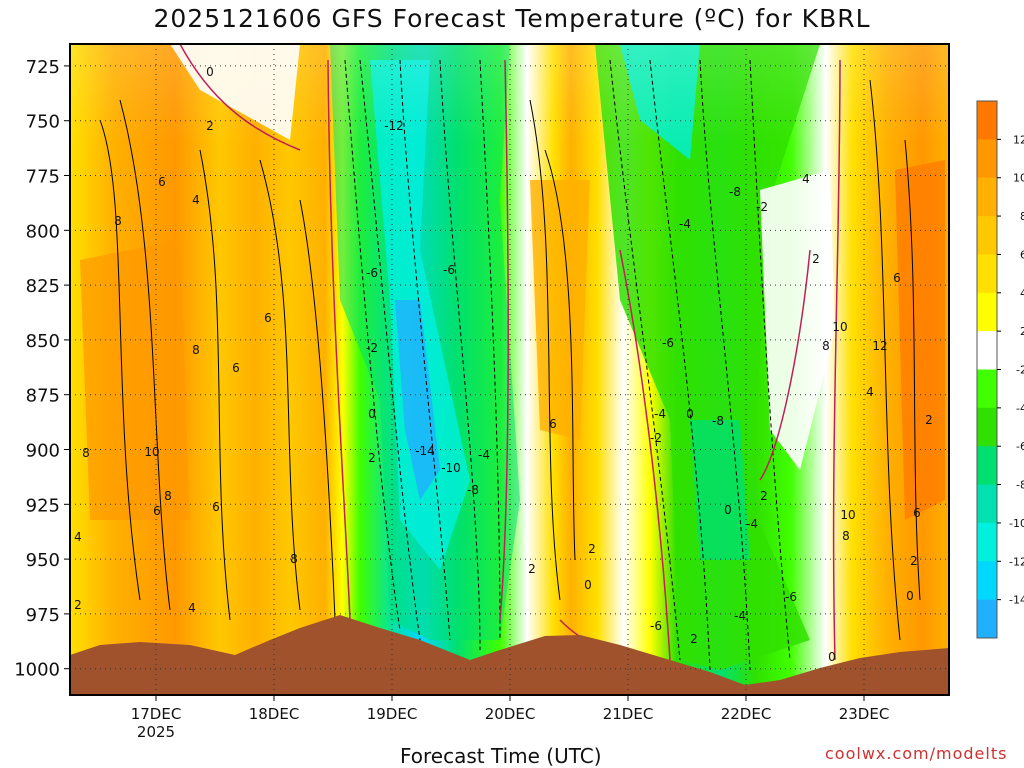  I want to click on colorbar-label: -4, so click(1020, 408).